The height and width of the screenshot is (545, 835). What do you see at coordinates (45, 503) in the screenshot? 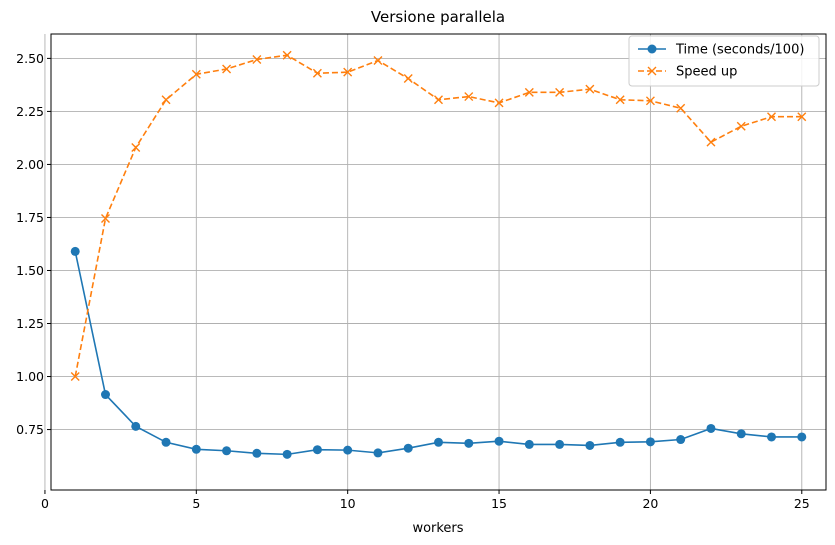
I see `x-tick-label: 0` at bounding box center [45, 503].